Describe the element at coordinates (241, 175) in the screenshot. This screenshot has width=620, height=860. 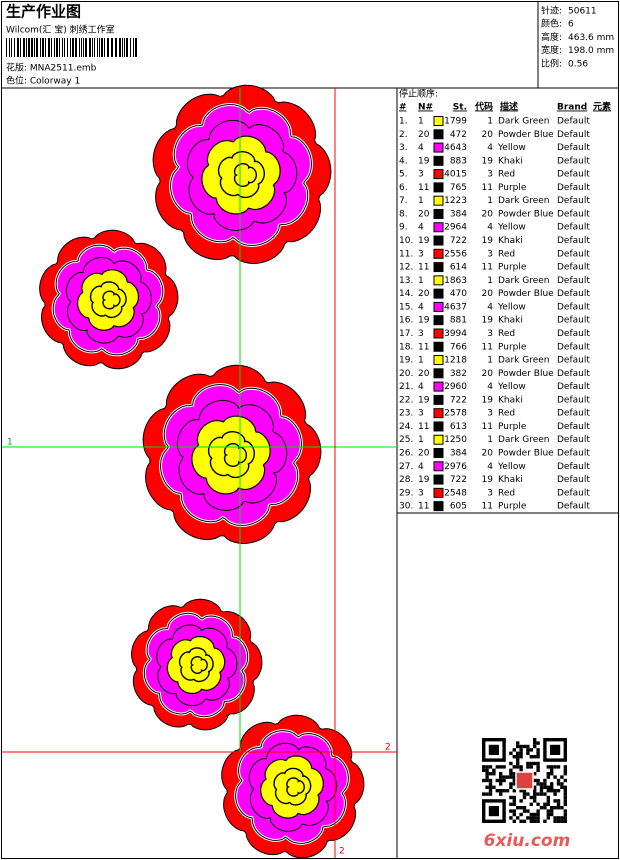
I see `rose-center` at that location.